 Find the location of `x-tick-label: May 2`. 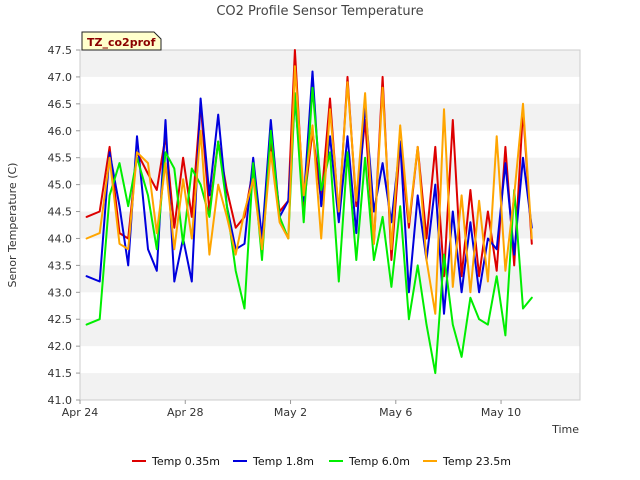

x-tick-label: May 2 is located at coordinates (290, 412).